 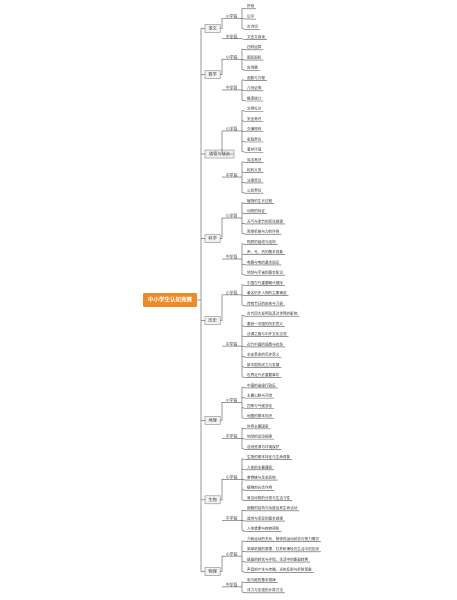 I want to click on leaf-label: 常见动物的分类与生活习性, so click(x=269, y=497).